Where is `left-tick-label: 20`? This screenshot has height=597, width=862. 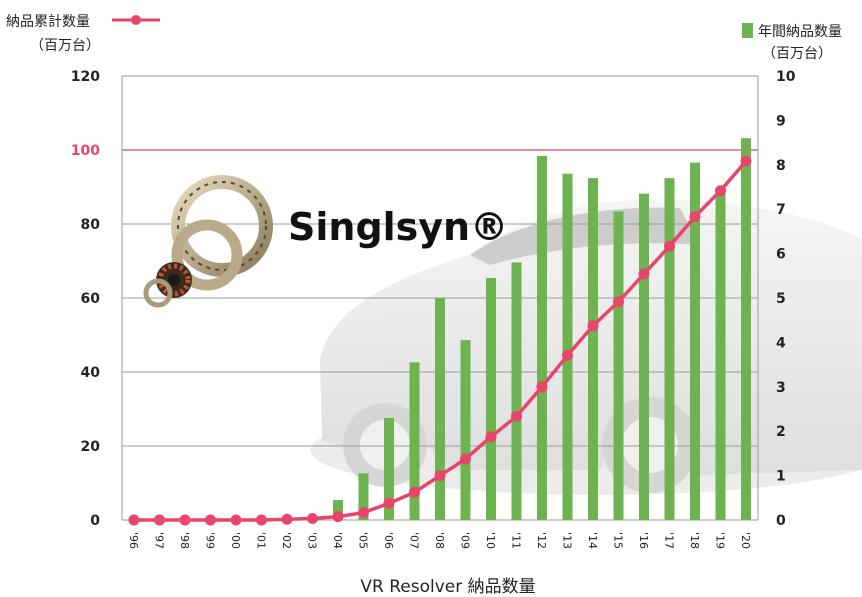
left-tick-label: 20 is located at coordinates (91, 447).